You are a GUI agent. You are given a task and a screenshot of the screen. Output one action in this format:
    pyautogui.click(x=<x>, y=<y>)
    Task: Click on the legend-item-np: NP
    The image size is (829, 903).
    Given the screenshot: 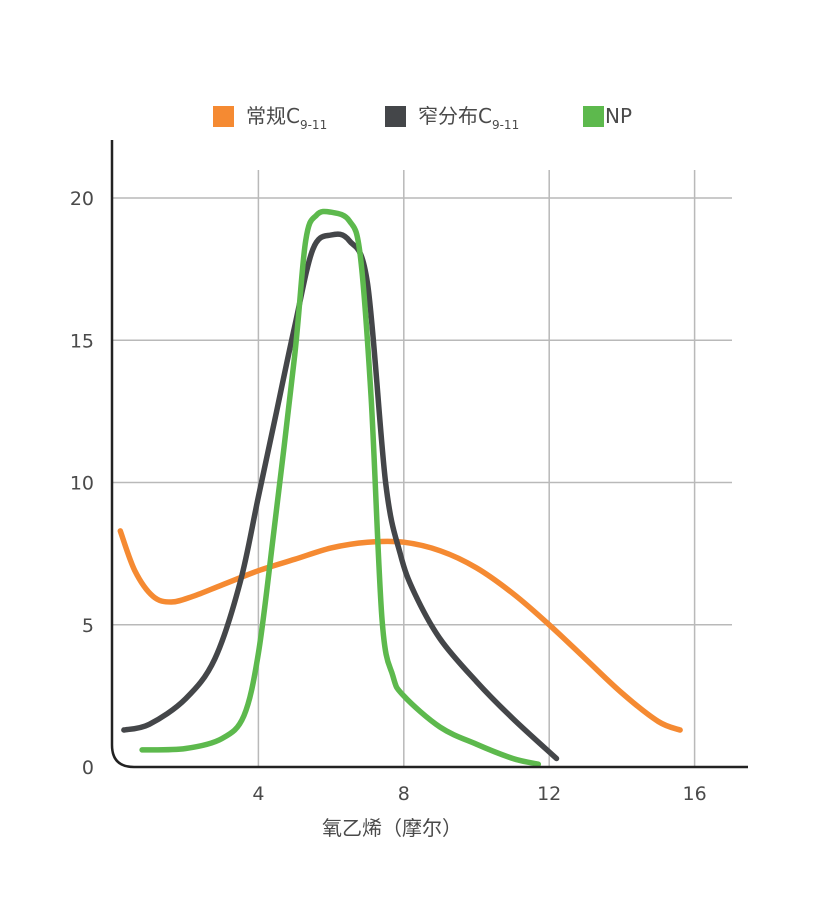 What is the action you would take?
    pyautogui.click(x=607, y=116)
    